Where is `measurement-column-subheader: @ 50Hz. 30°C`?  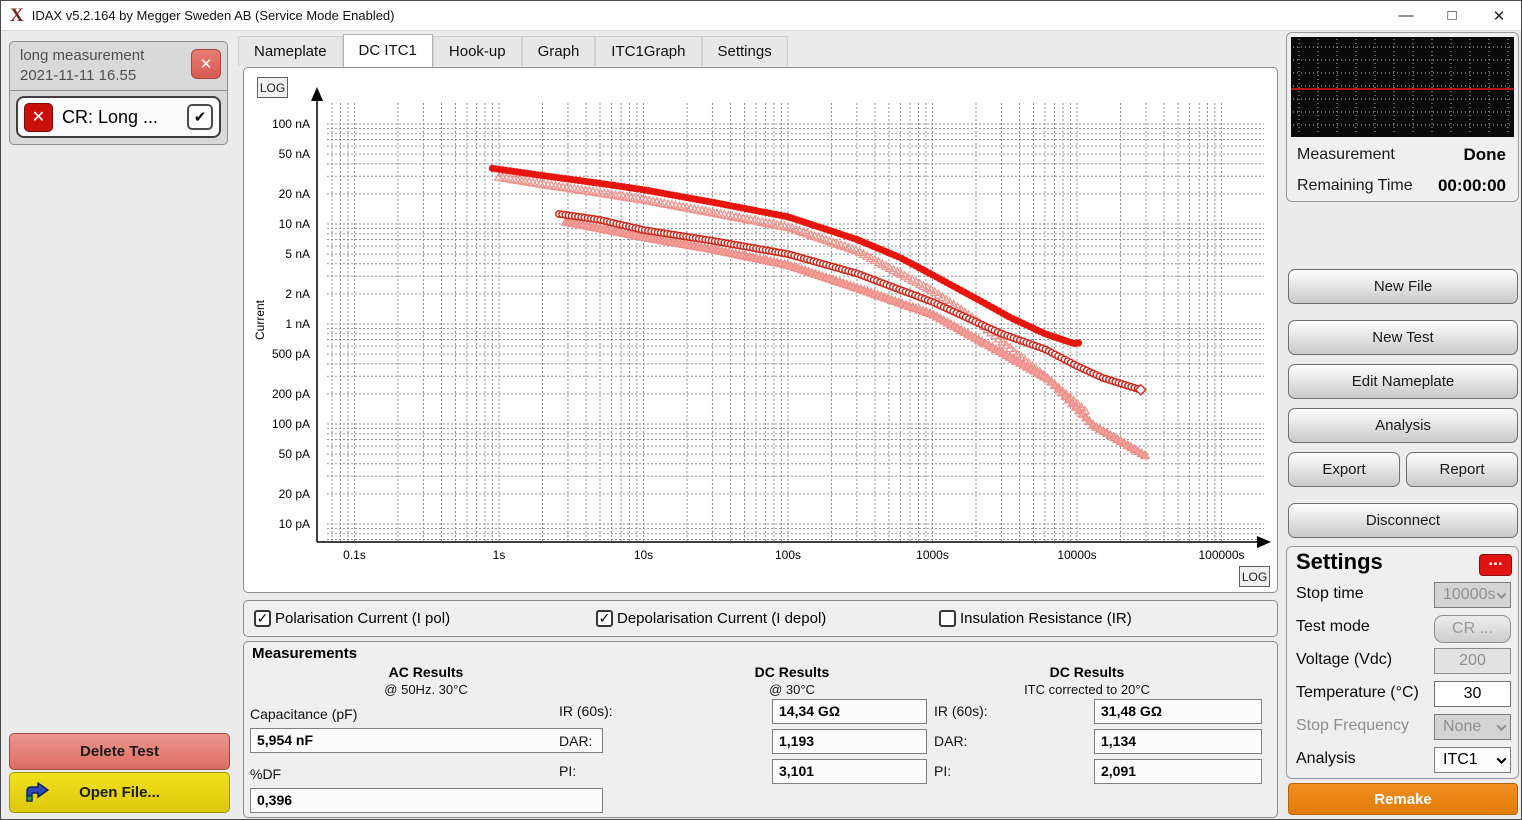
measurement-column-subheader: @ 50Hz. 30°C is located at coordinates (426, 689).